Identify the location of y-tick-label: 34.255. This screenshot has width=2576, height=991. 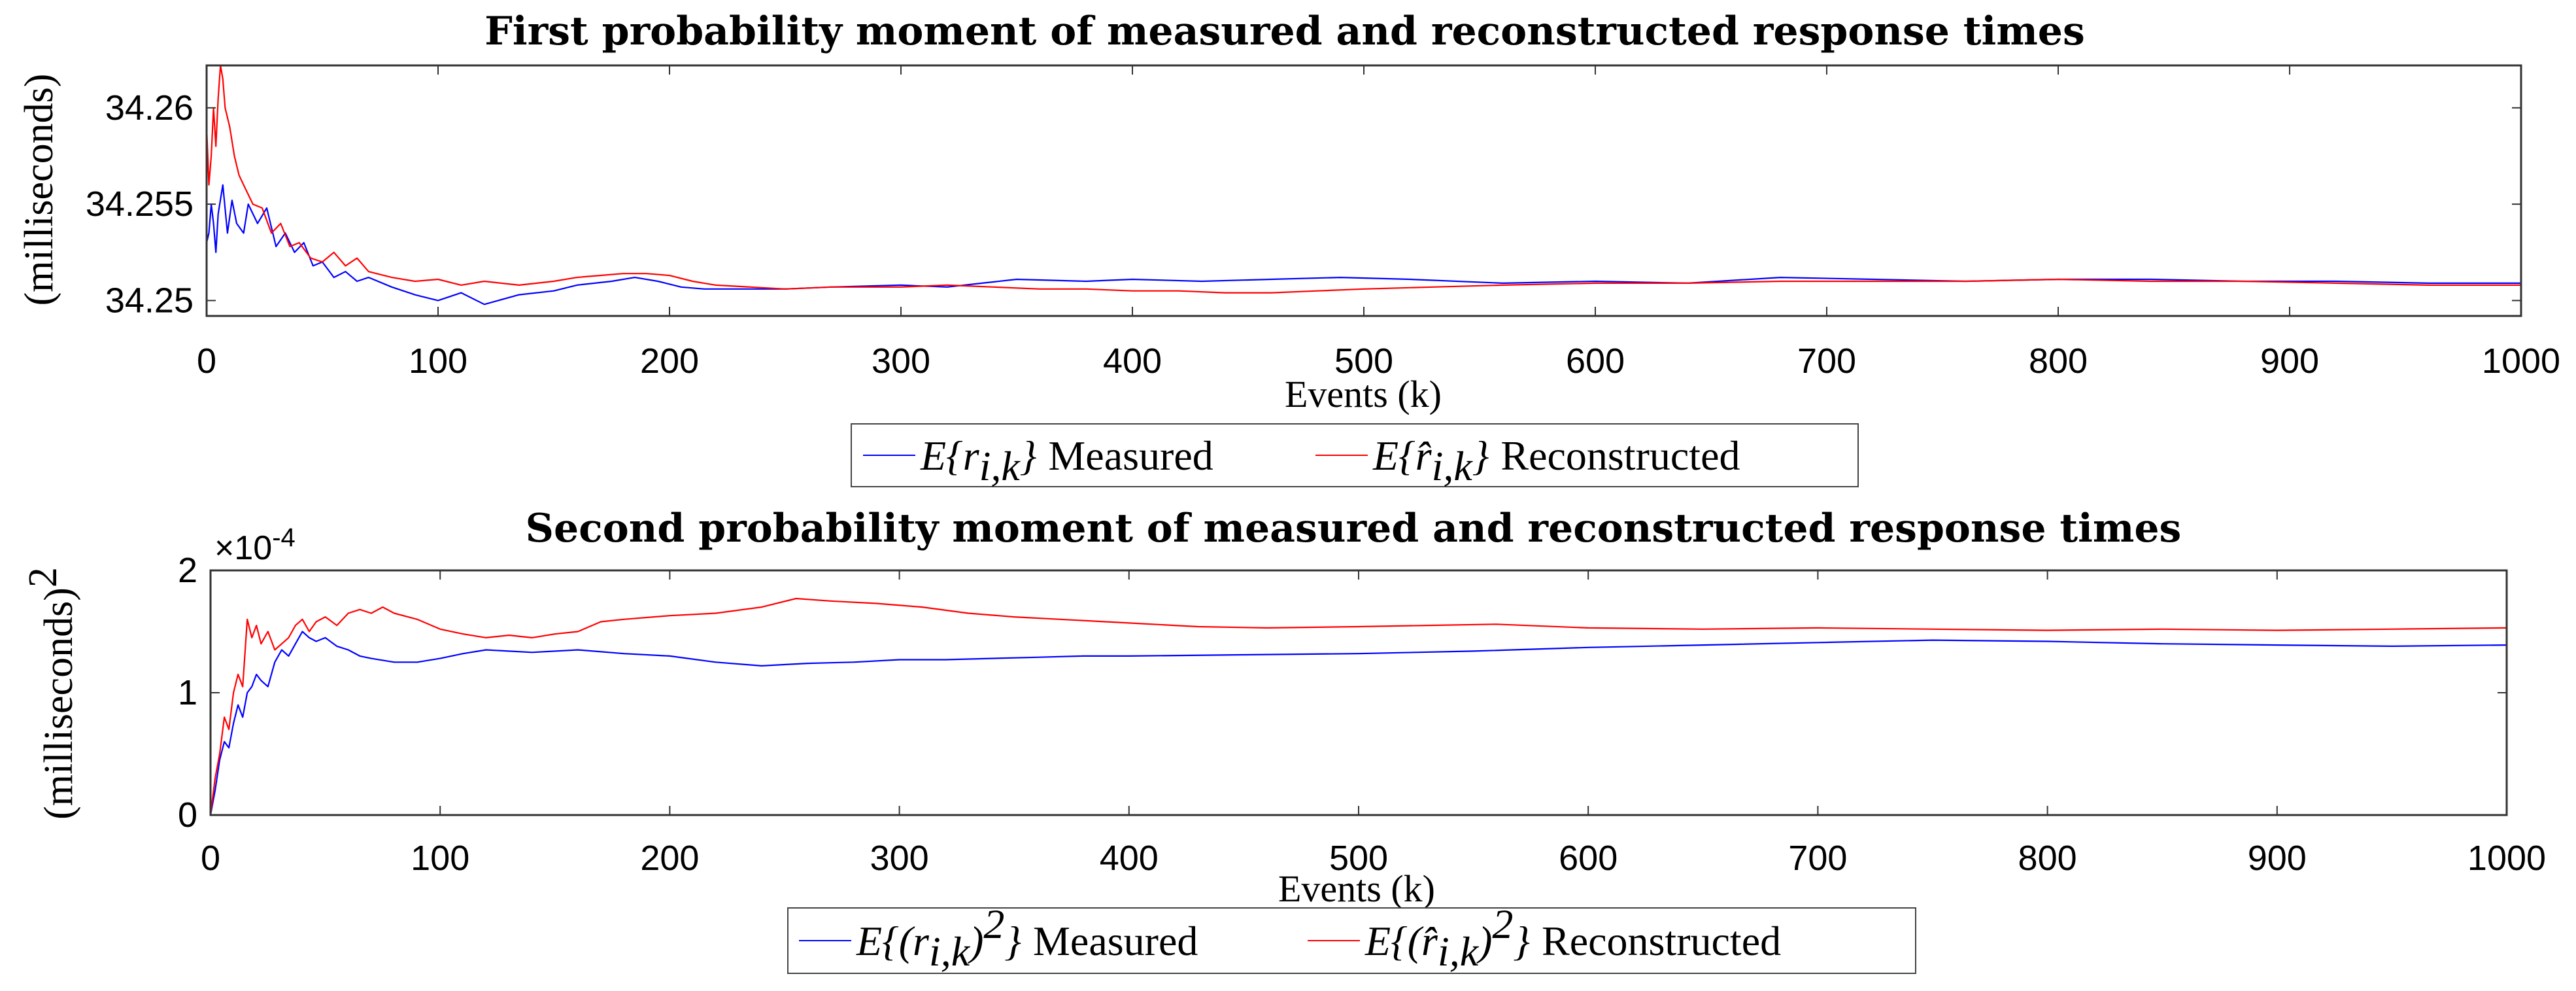
(140, 204).